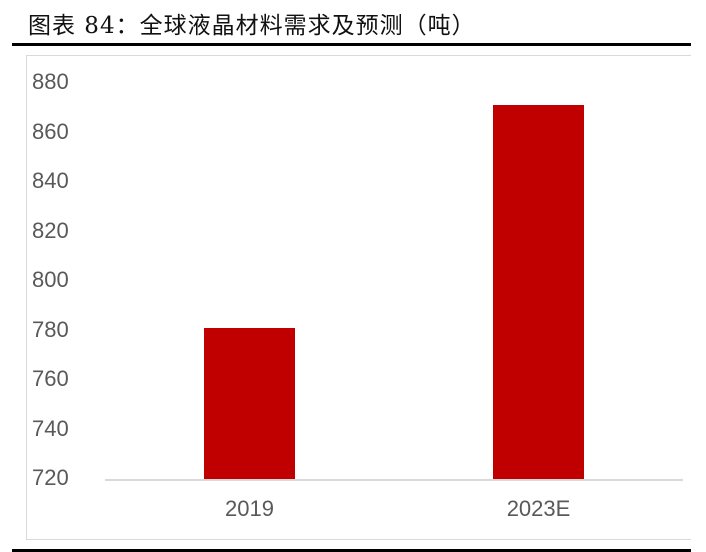  I want to click on y-tick-label: 800, so click(50, 279).